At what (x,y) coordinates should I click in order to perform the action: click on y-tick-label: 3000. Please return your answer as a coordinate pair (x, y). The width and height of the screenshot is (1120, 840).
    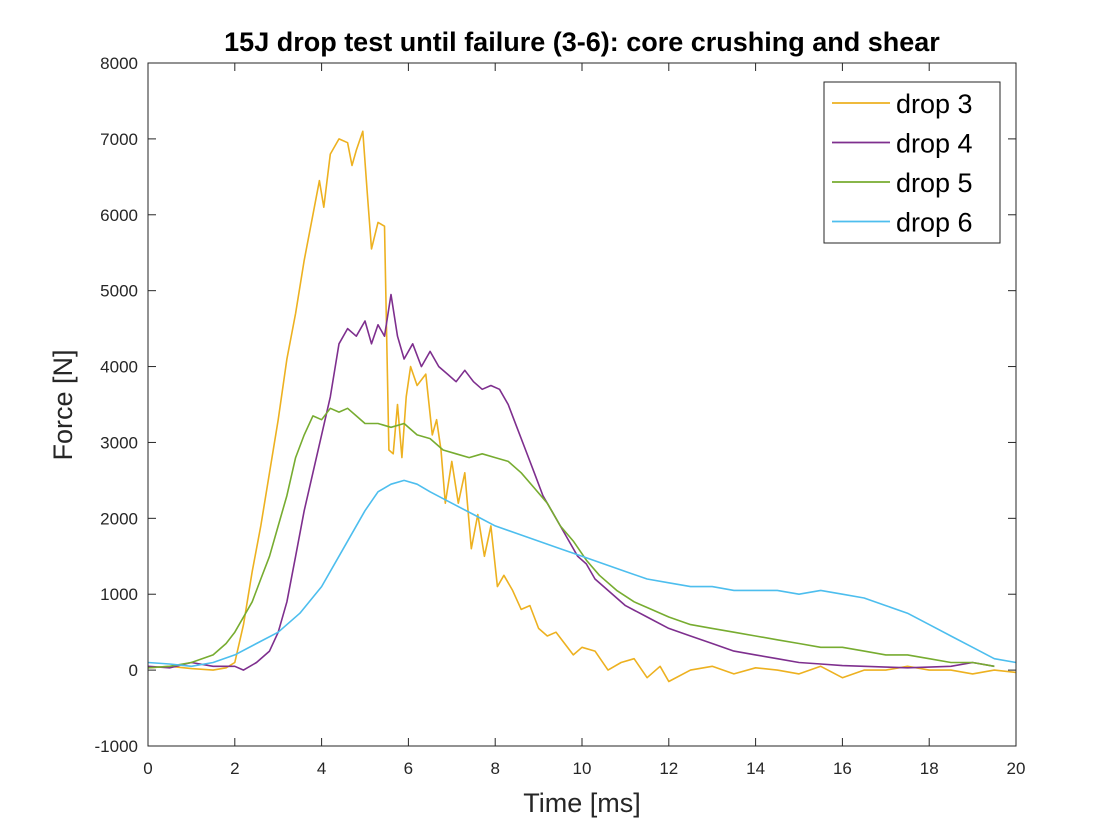
    Looking at the image, I should click on (119, 442).